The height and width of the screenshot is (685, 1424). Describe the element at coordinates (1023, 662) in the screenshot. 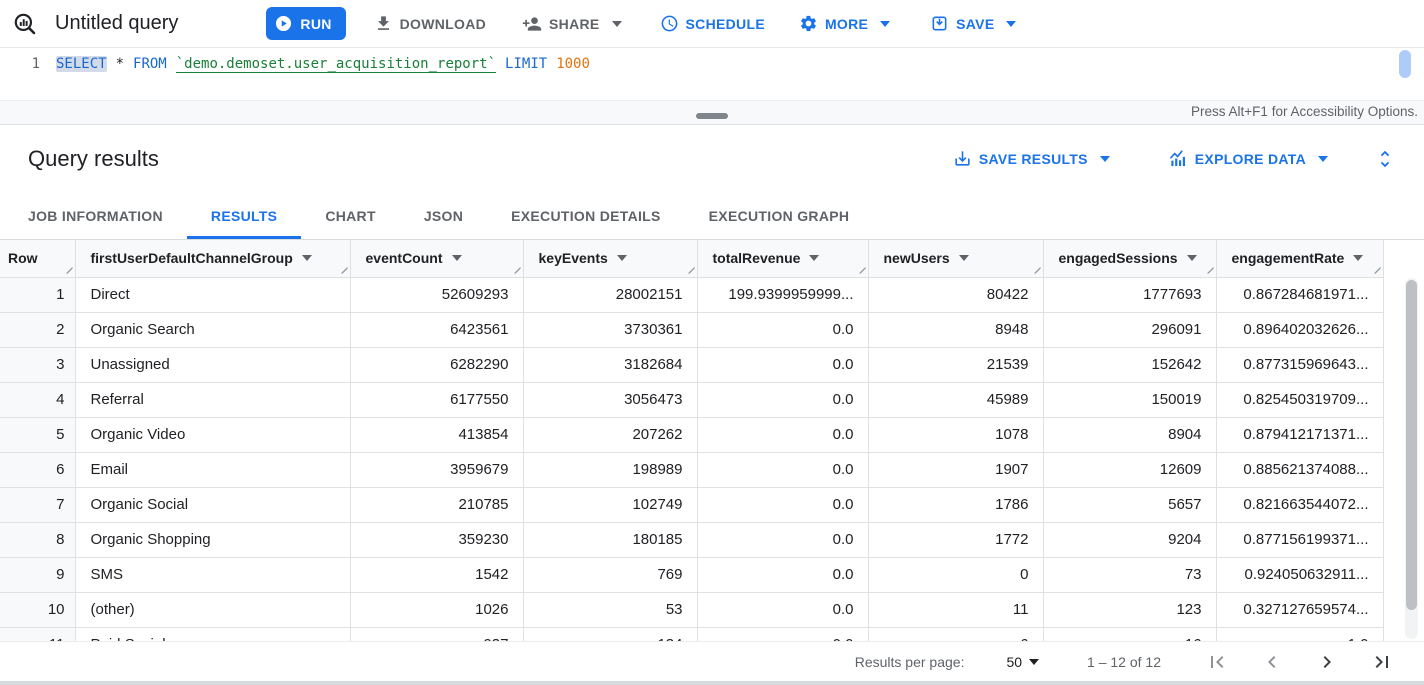

I see `page-size-select: 50` at that location.